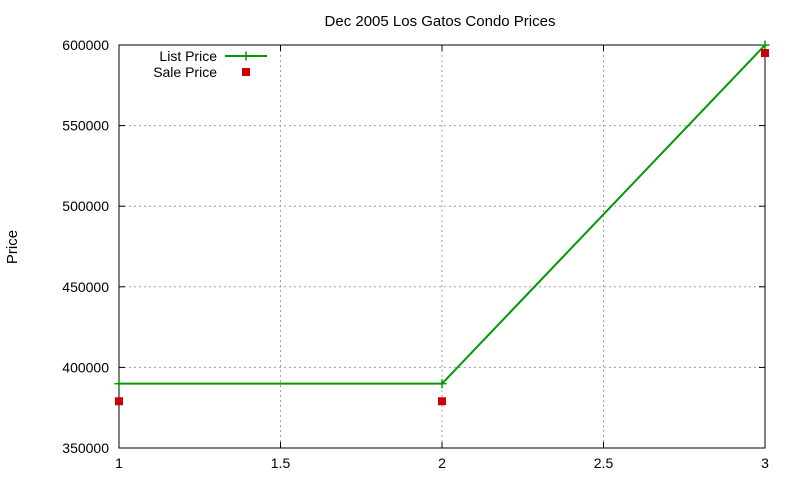 Image resolution: width=800 pixels, height=480 pixels. Describe the element at coordinates (185, 72) in the screenshot. I see `legend-label: Sale Price` at that location.